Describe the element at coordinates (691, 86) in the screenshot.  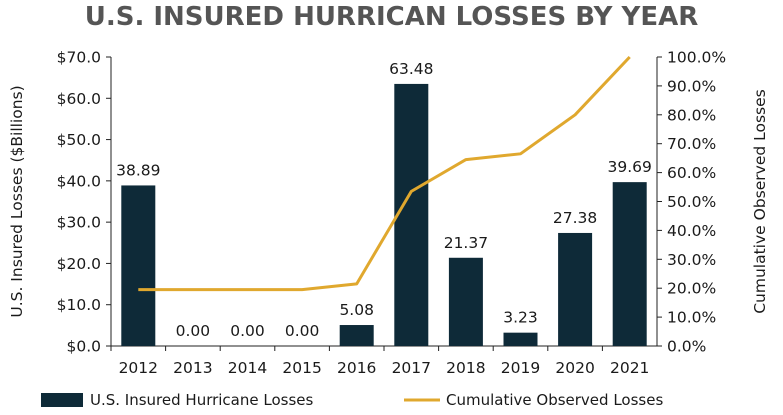
I see `right-tick-label: 90.0%` at that location.